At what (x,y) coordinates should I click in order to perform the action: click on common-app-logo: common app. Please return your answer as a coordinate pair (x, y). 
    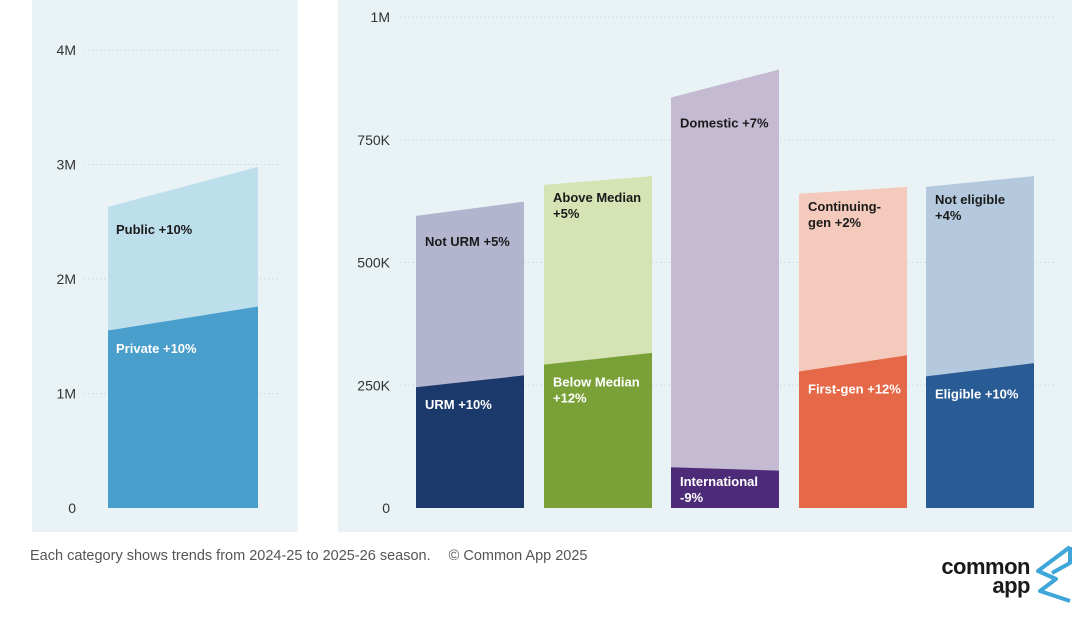
    Looking at the image, I should click on (1001, 576).